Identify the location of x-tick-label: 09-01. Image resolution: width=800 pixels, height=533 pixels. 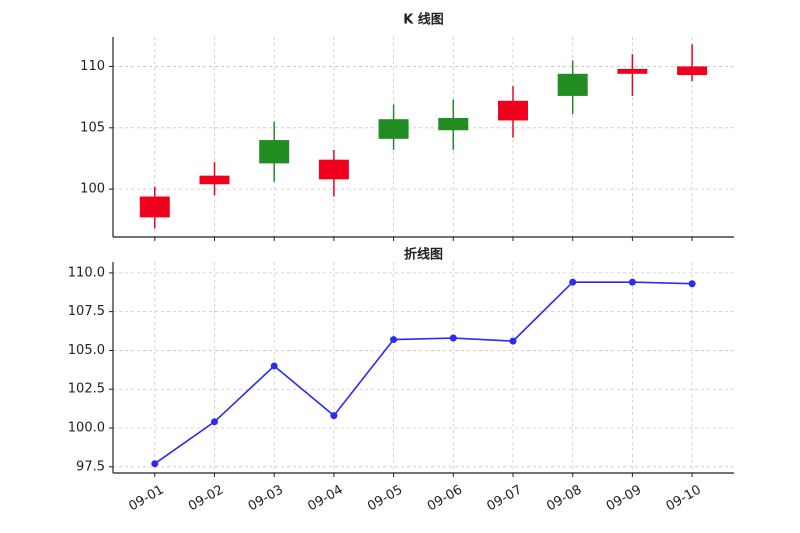
(146, 499).